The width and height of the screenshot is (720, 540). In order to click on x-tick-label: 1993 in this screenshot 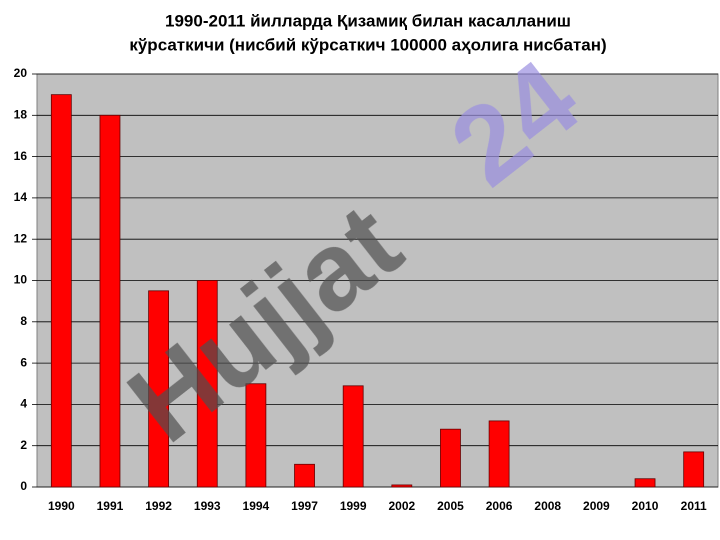, I will do `click(207, 506)`.